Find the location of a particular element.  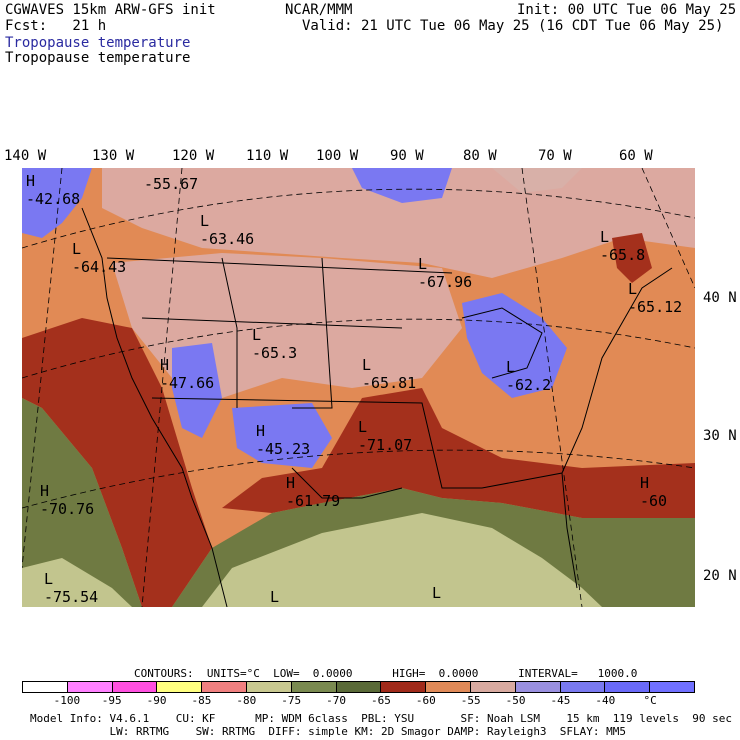

colorbar-tick-label: -65 is located at coordinates (380, 700).